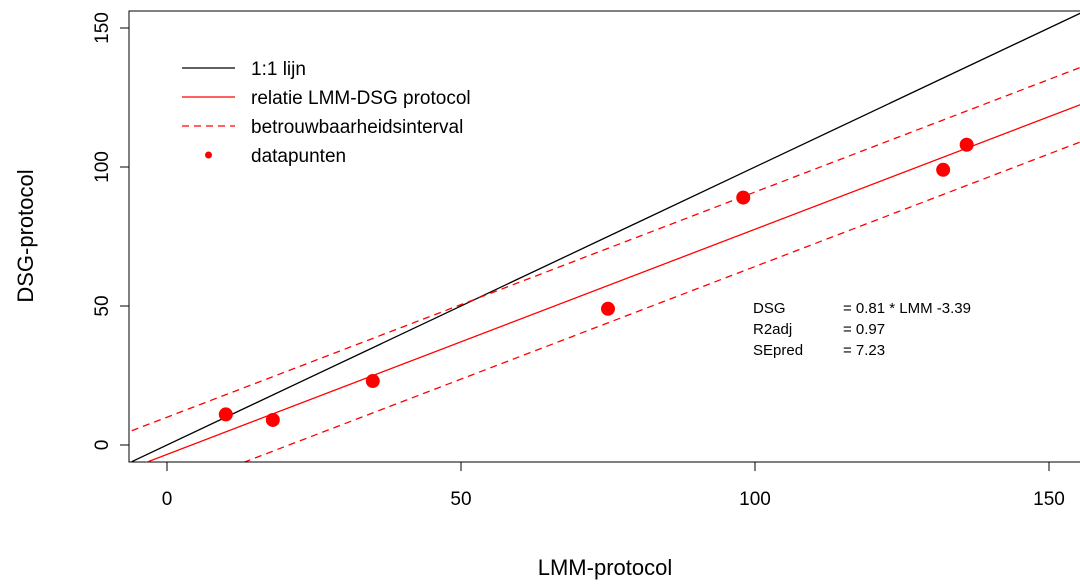 The image size is (1080, 588). Describe the element at coordinates (460, 499) in the screenshot. I see `x-tick-label: 50` at that location.